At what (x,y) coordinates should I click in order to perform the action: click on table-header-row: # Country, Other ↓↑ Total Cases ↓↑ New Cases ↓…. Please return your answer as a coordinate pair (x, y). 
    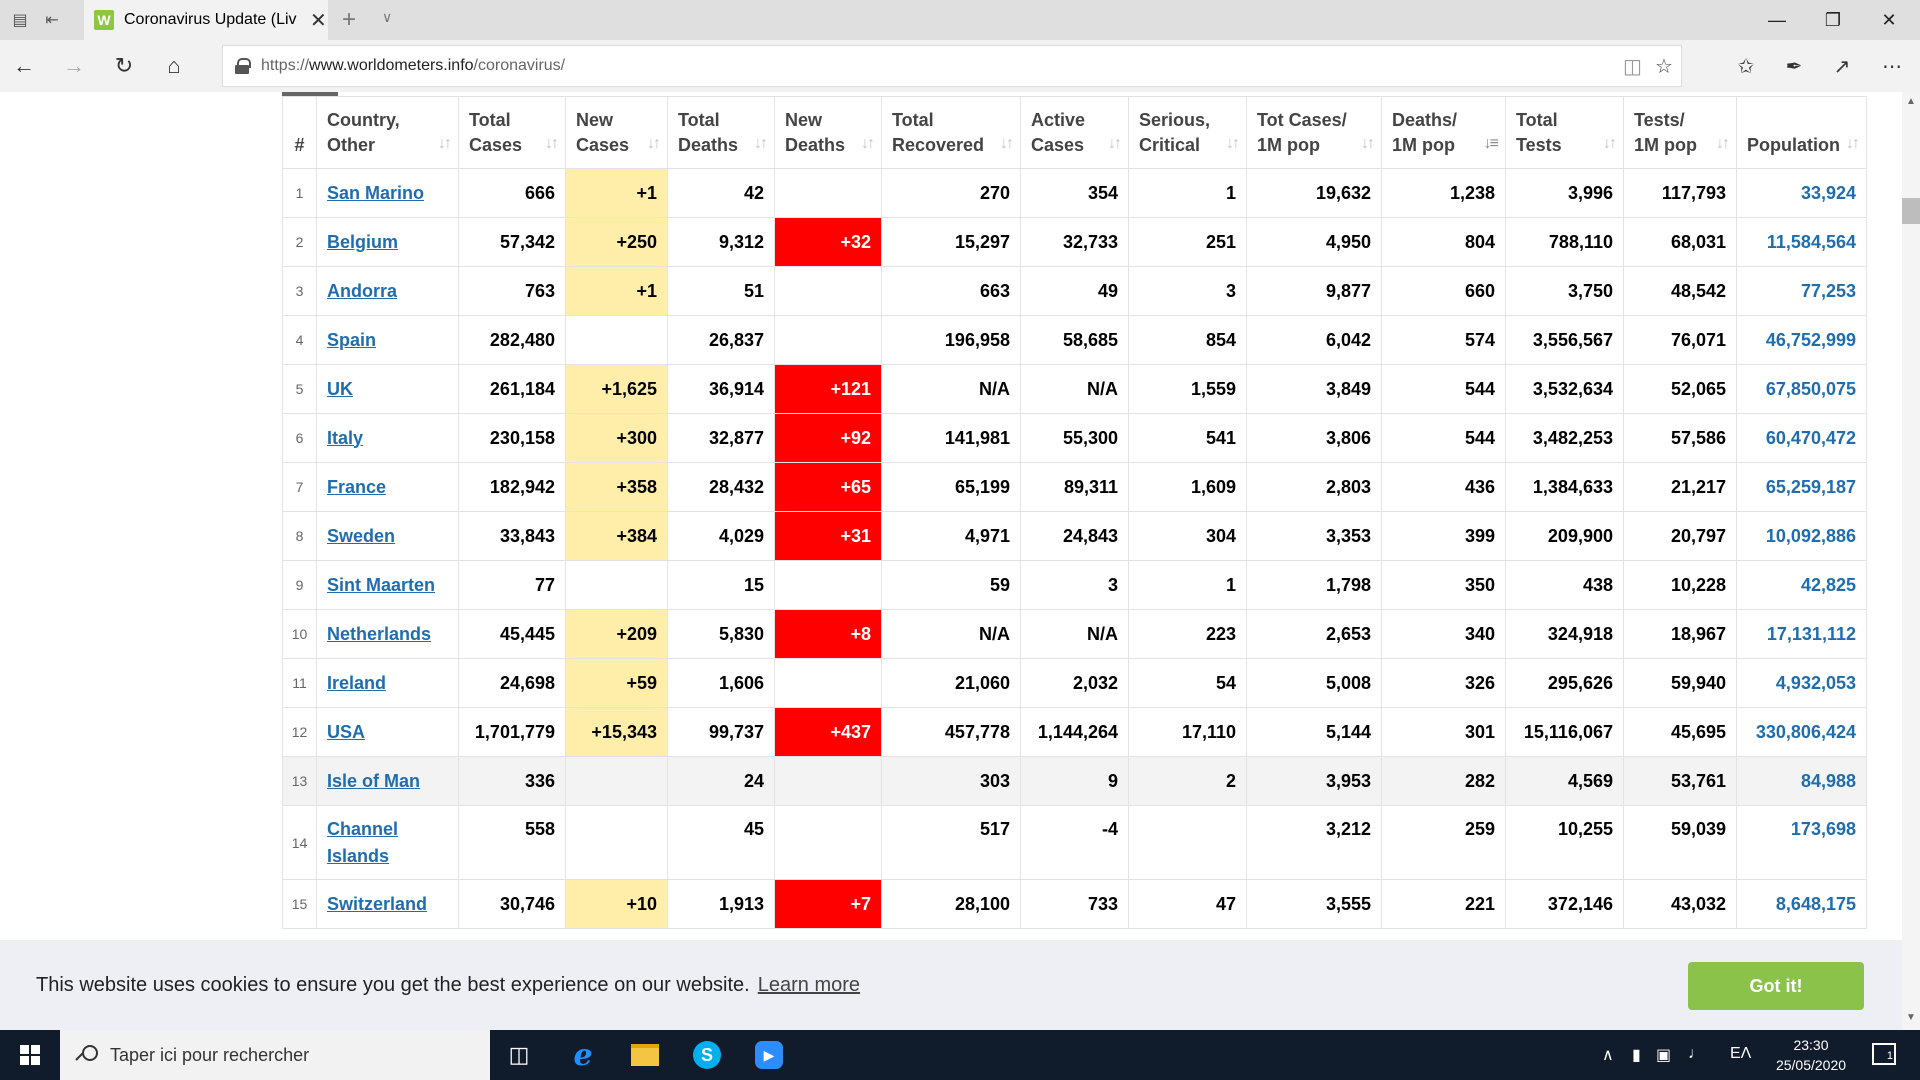
    Looking at the image, I should click on (1074, 132).